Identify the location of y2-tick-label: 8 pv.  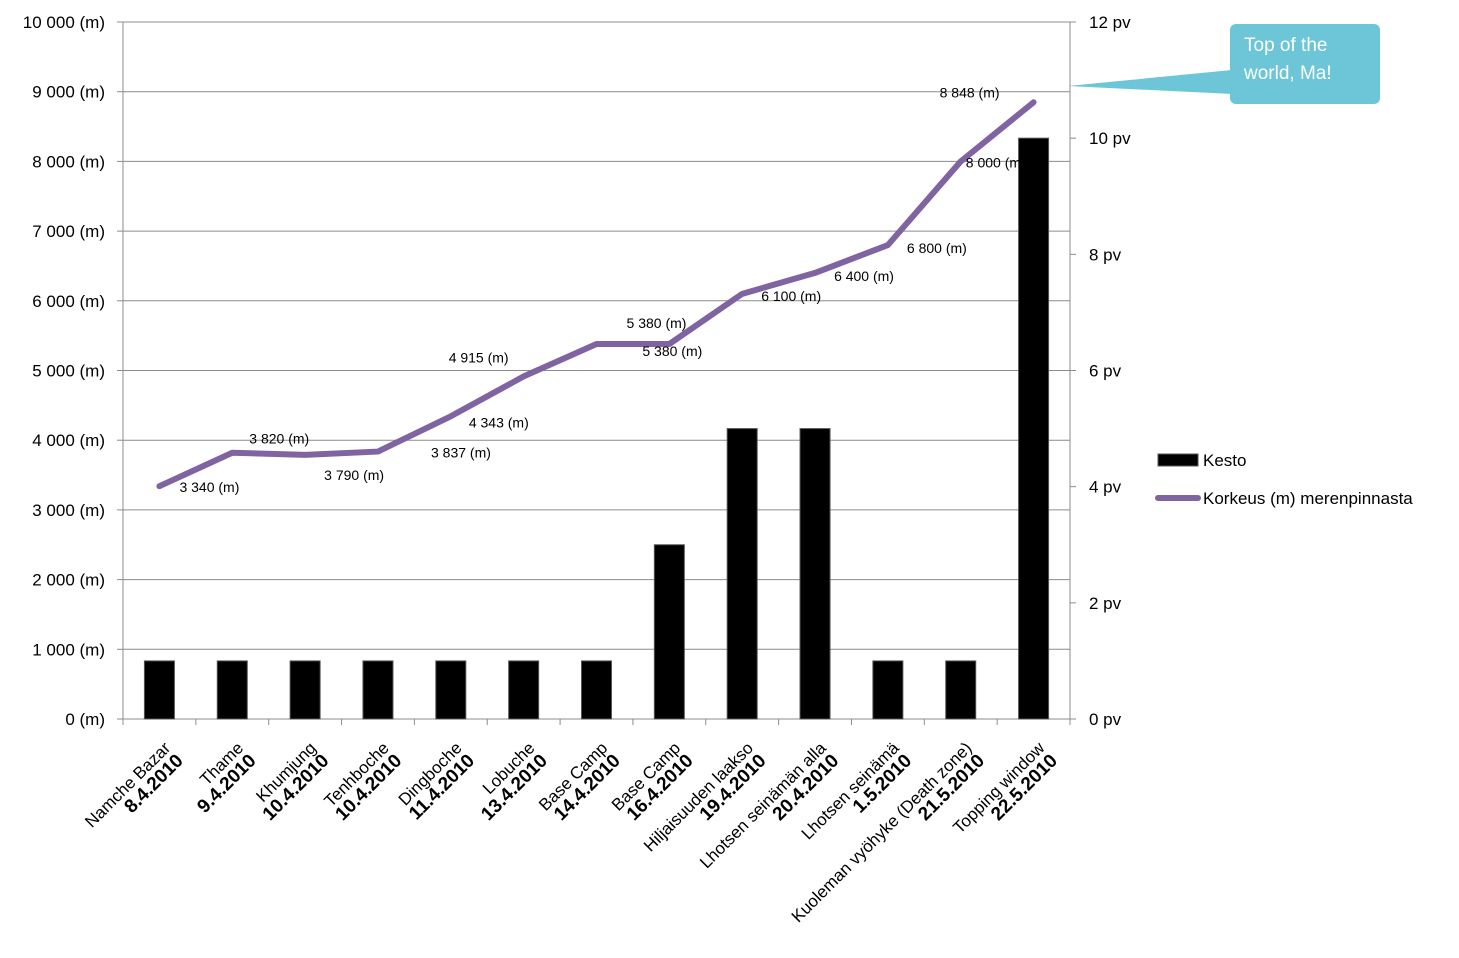
(1105, 254).